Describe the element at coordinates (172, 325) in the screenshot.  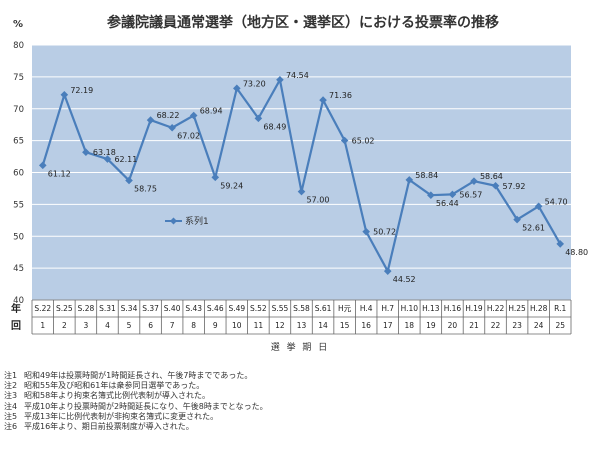
I see `x-round-label: 7` at that location.